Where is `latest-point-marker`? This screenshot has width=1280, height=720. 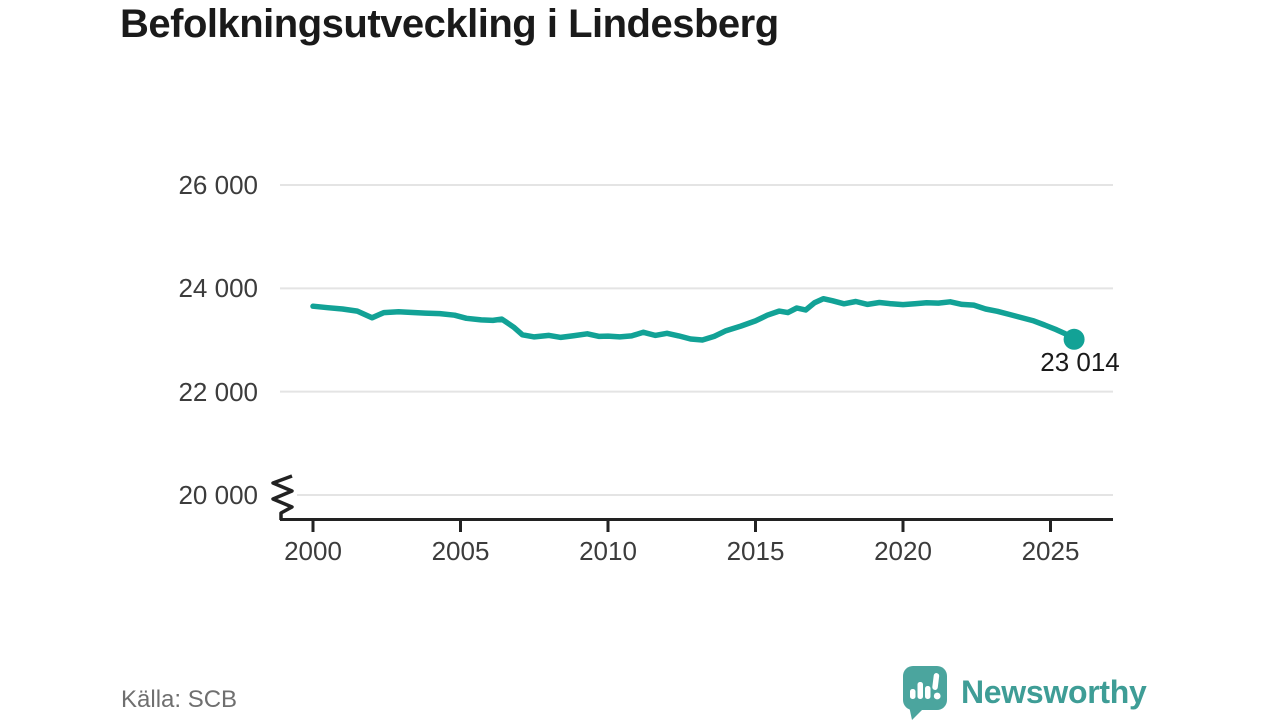 latest-point-marker is located at coordinates (1074, 339).